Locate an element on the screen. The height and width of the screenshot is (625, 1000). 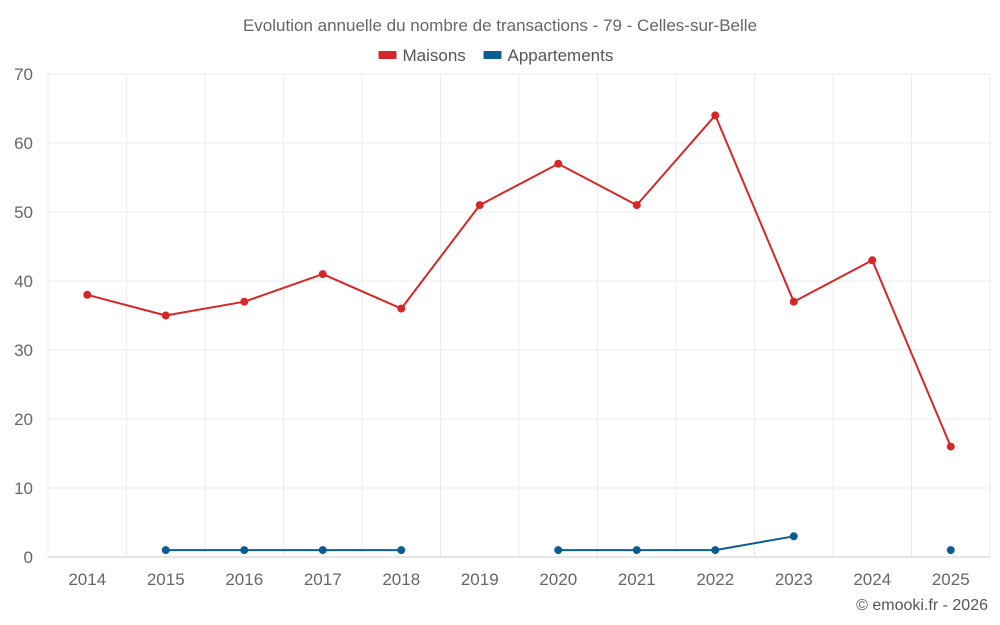
y-tick-label: 20 is located at coordinates (23, 419).